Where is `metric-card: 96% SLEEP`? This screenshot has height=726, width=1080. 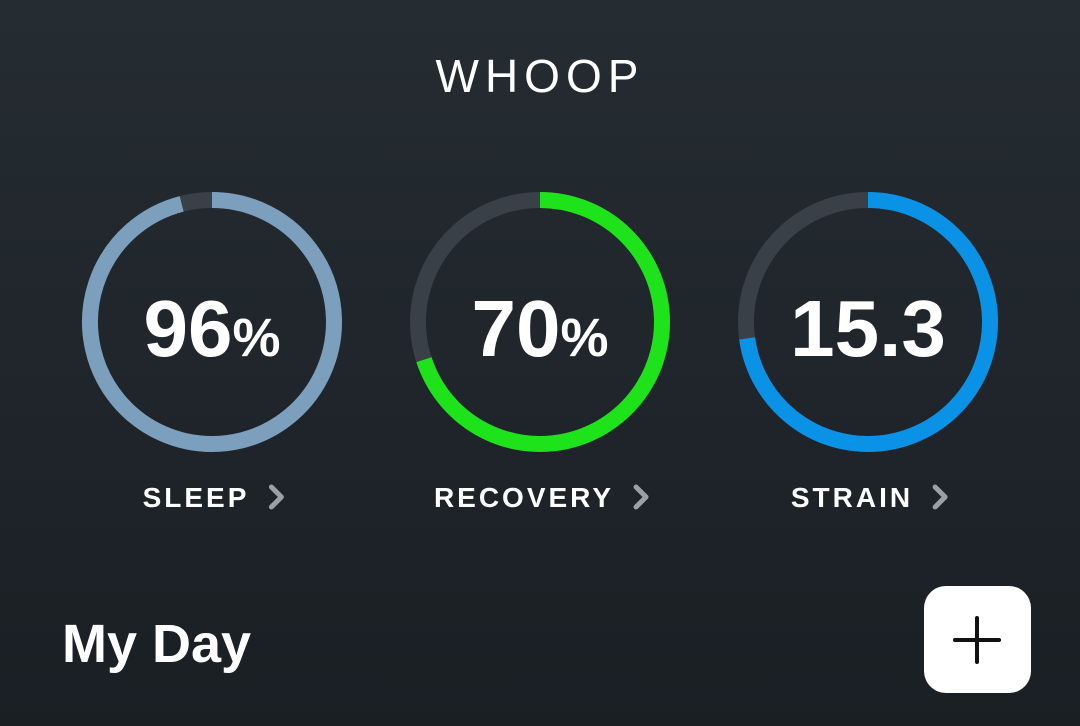 metric-card: 96% SLEEP is located at coordinates (212, 352).